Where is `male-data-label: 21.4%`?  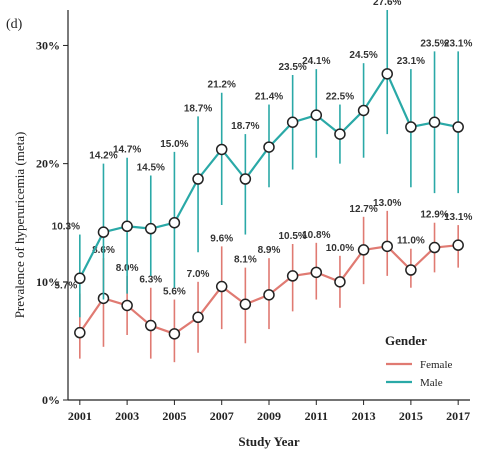
male-data-label: 21.4% is located at coordinates (269, 97).